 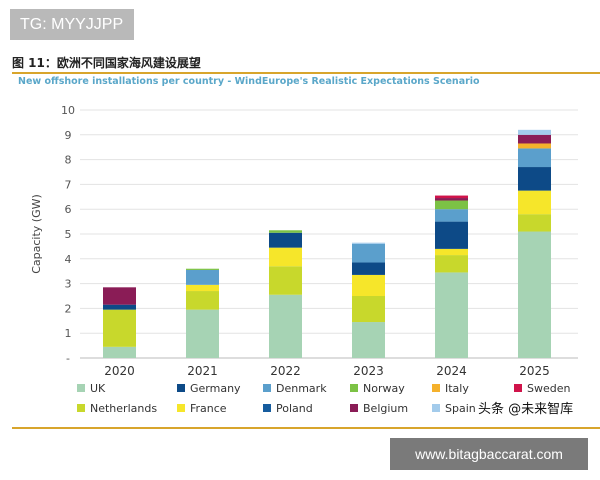 I want to click on legend-item-france: France, so click(x=202, y=408).